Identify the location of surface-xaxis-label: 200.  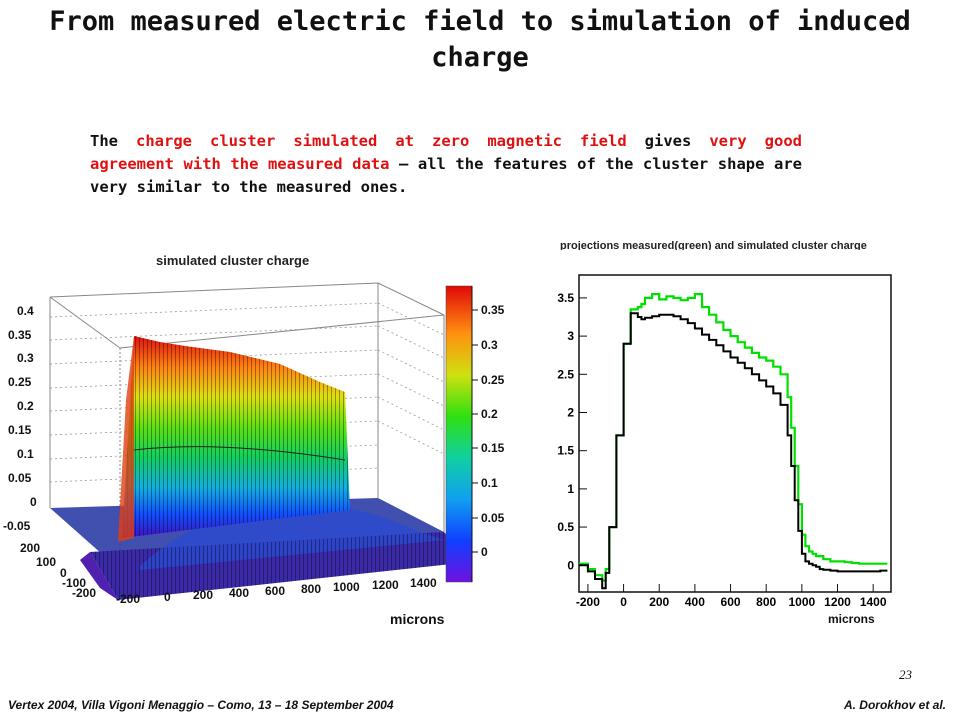
(203, 595).